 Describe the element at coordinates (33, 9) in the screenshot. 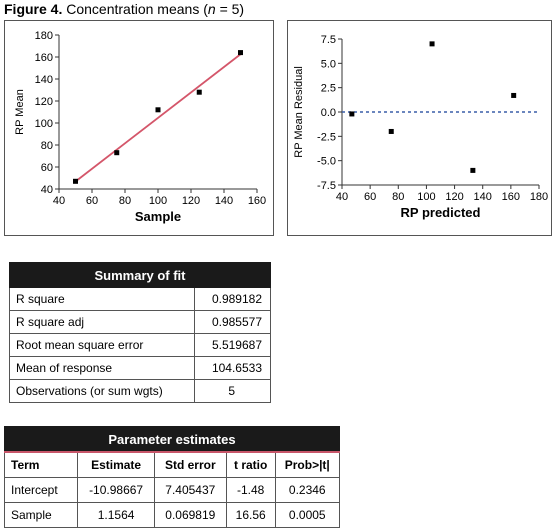

I see `figure-label: Figure 4.` at that location.